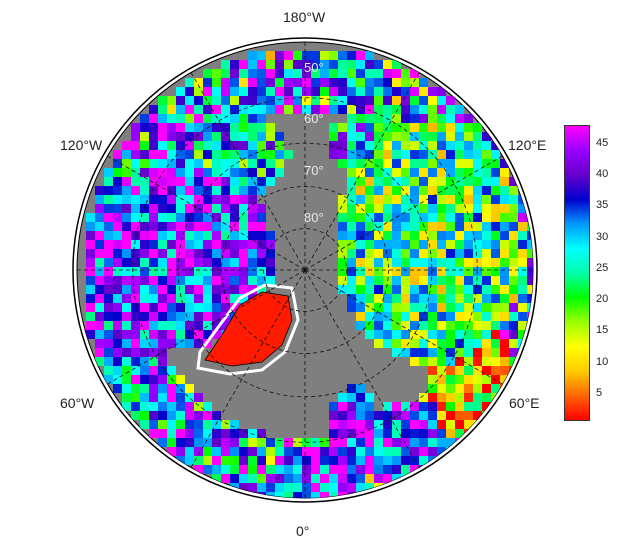 The width and height of the screenshot is (625, 552). I want to click on colorbar-tick-20: 20, so click(602, 299).